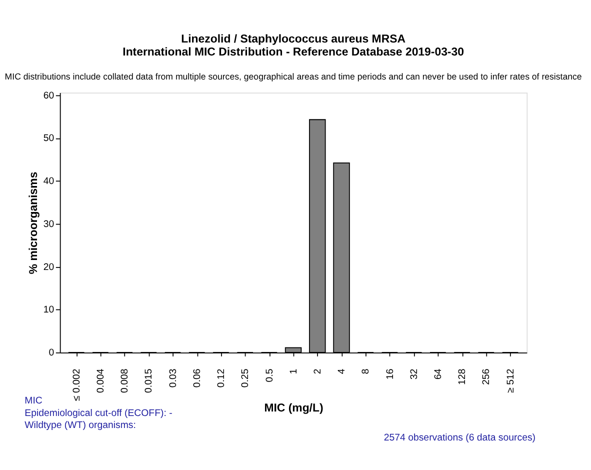 The width and height of the screenshot is (591, 470). Describe the element at coordinates (510, 380) in the screenshot. I see `x-tick-label: ≥ 512` at that location.